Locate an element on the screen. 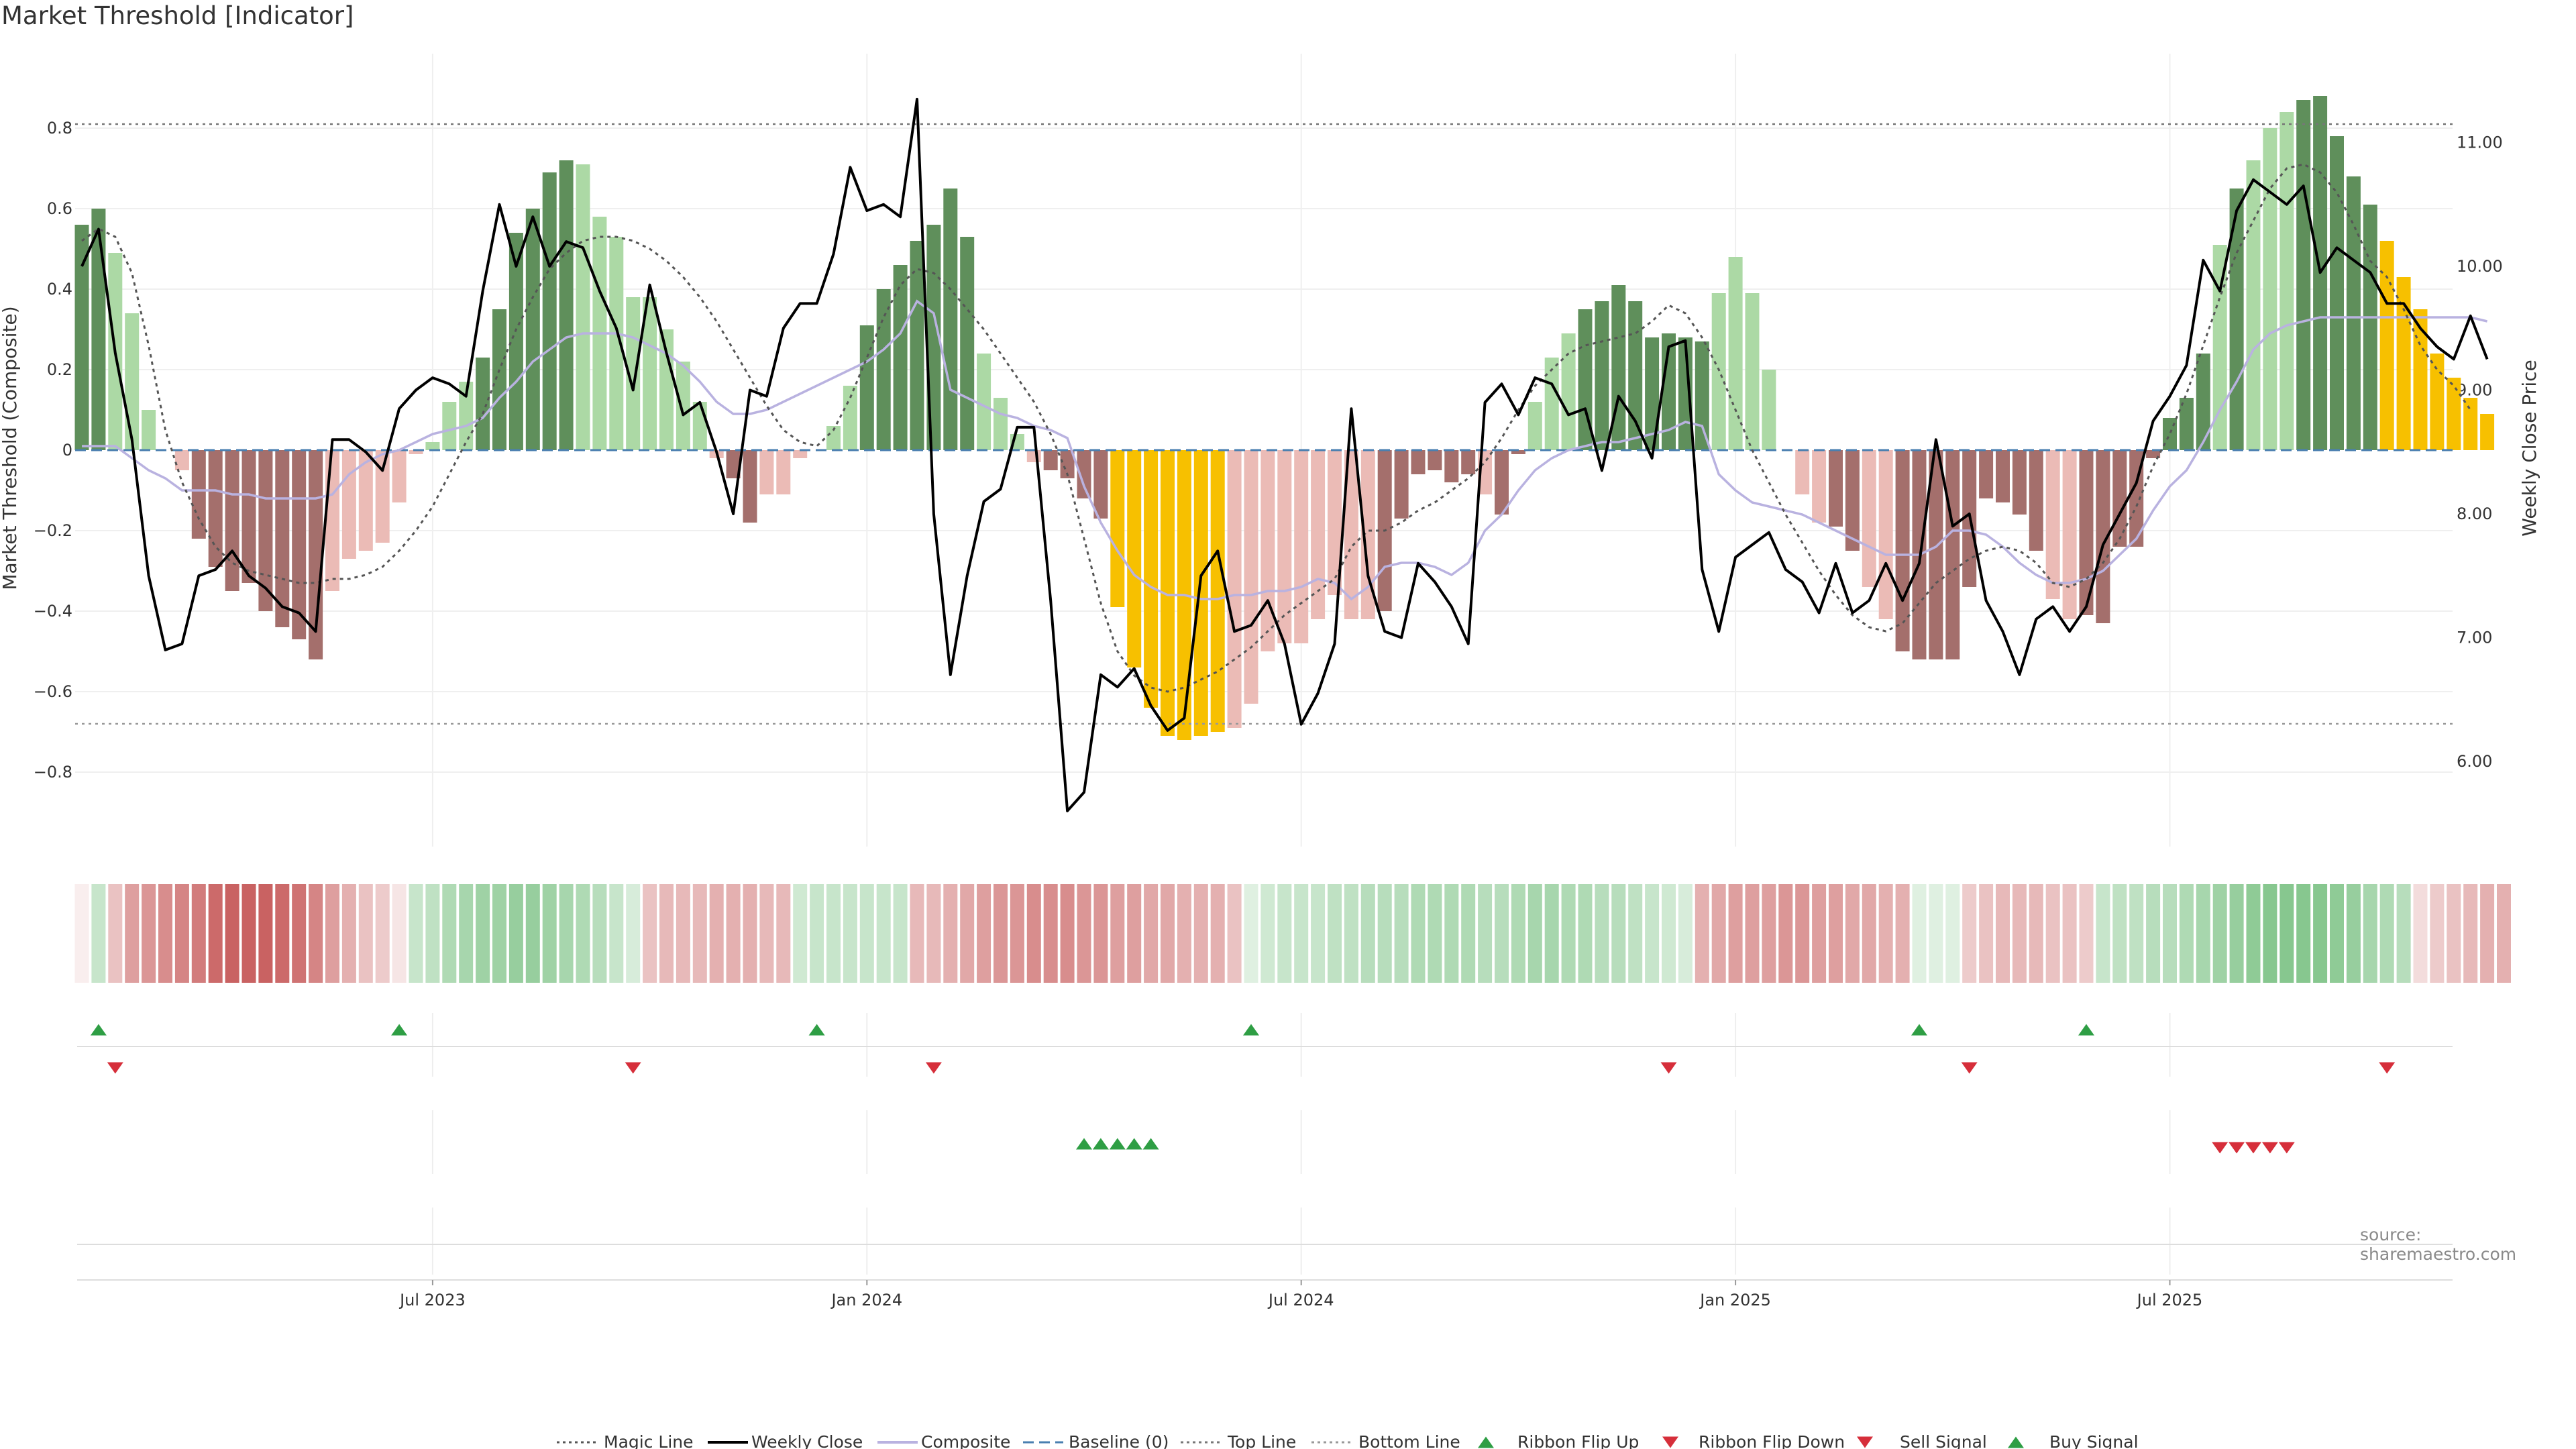 The width and height of the screenshot is (2576, 1449). y-tick-label-left: −0.2 is located at coordinates (53, 530).